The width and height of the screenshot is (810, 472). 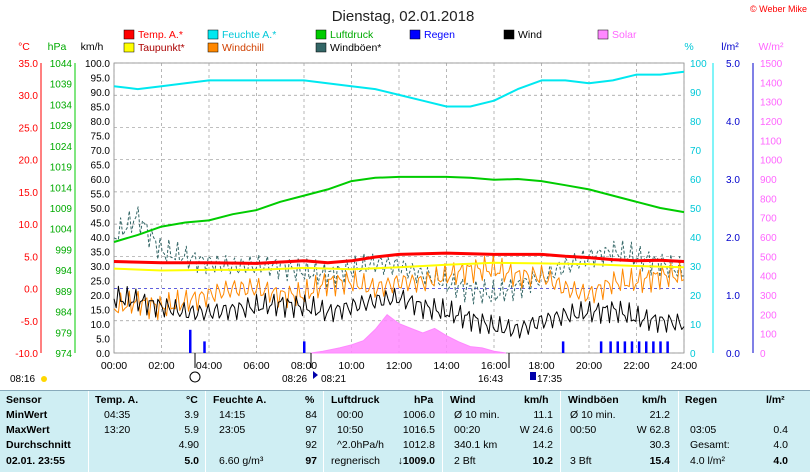 What do you see at coordinates (29, 128) in the screenshot?
I see `temp-tick-label: 25.0` at bounding box center [29, 128].